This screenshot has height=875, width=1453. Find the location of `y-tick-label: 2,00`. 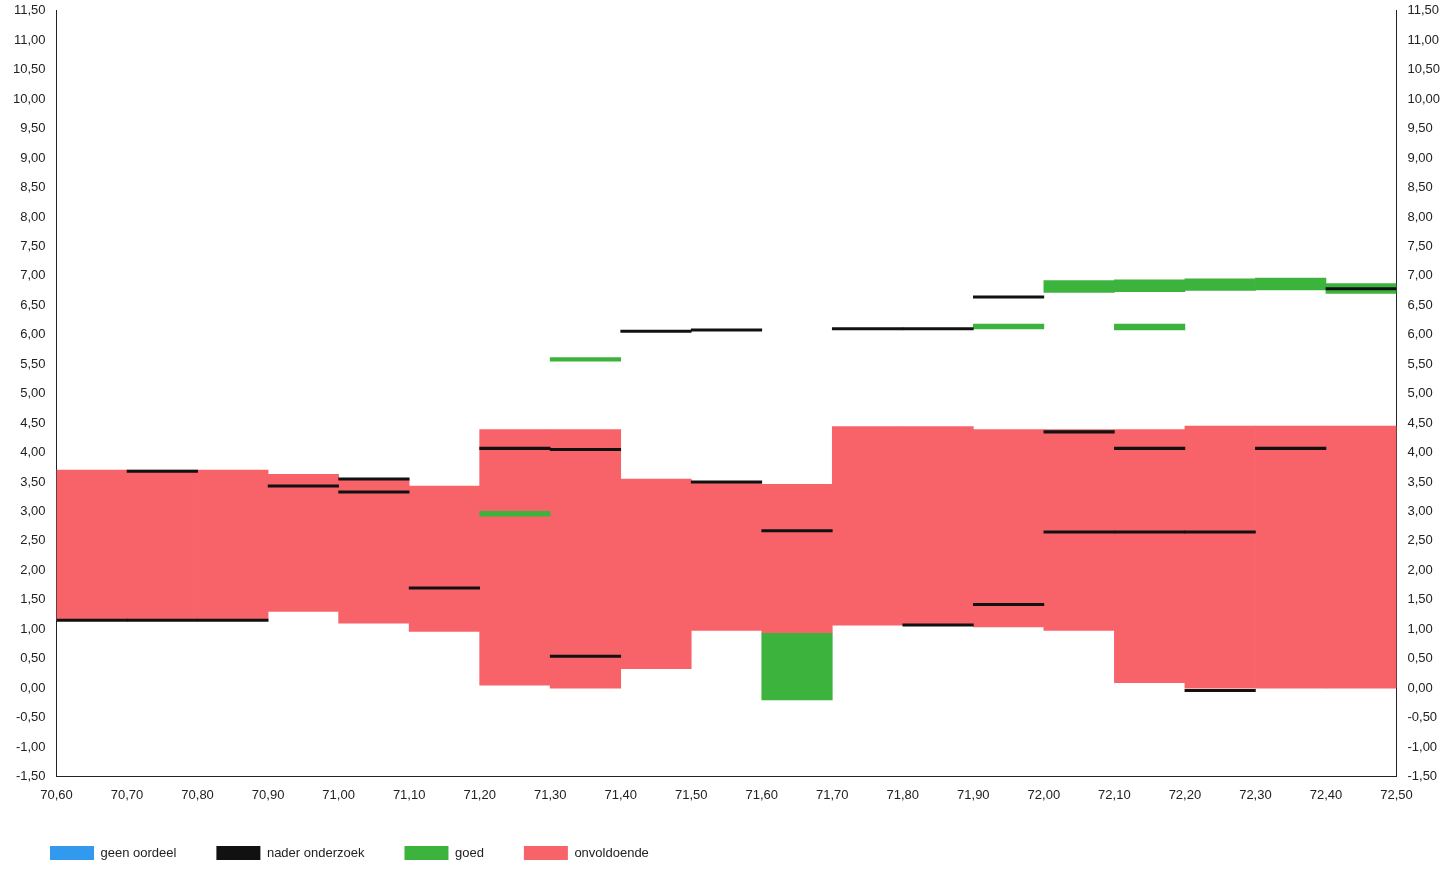

y-tick-label: 2,00 is located at coordinates (33, 569).